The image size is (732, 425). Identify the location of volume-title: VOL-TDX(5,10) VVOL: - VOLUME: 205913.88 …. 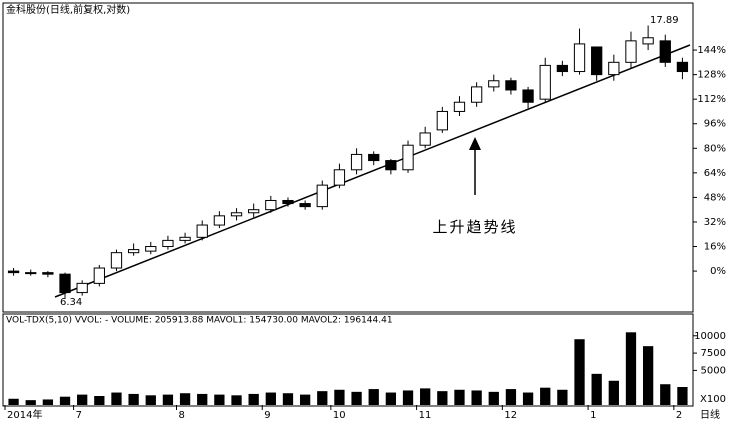
(199, 321).